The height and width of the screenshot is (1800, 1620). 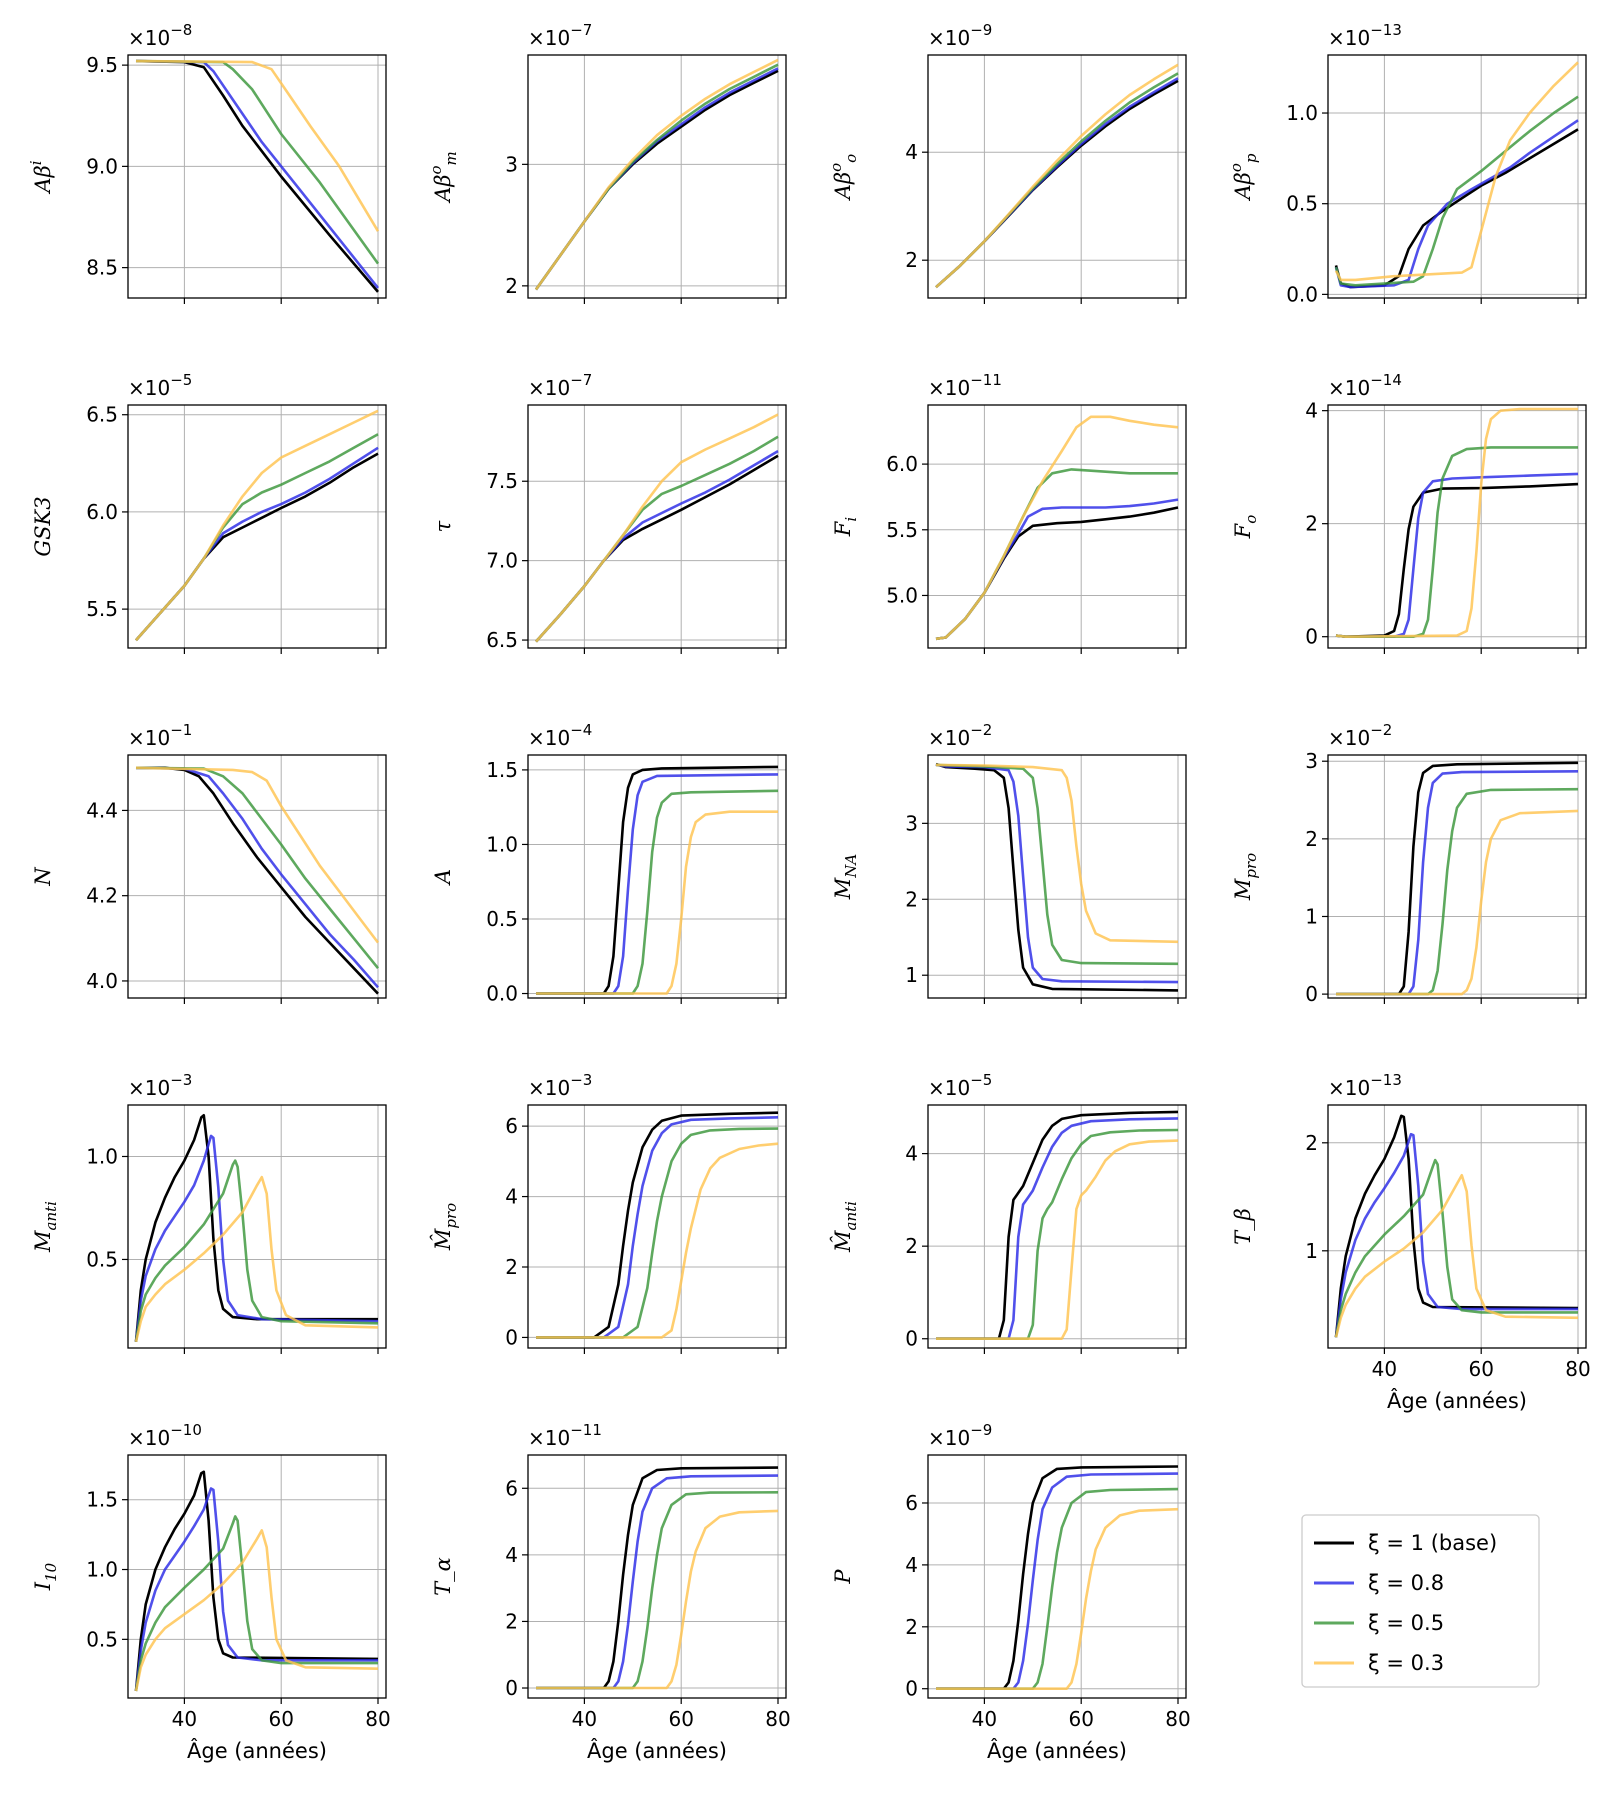 I want to click on y-axis-label: Fi, so click(x=845, y=527).